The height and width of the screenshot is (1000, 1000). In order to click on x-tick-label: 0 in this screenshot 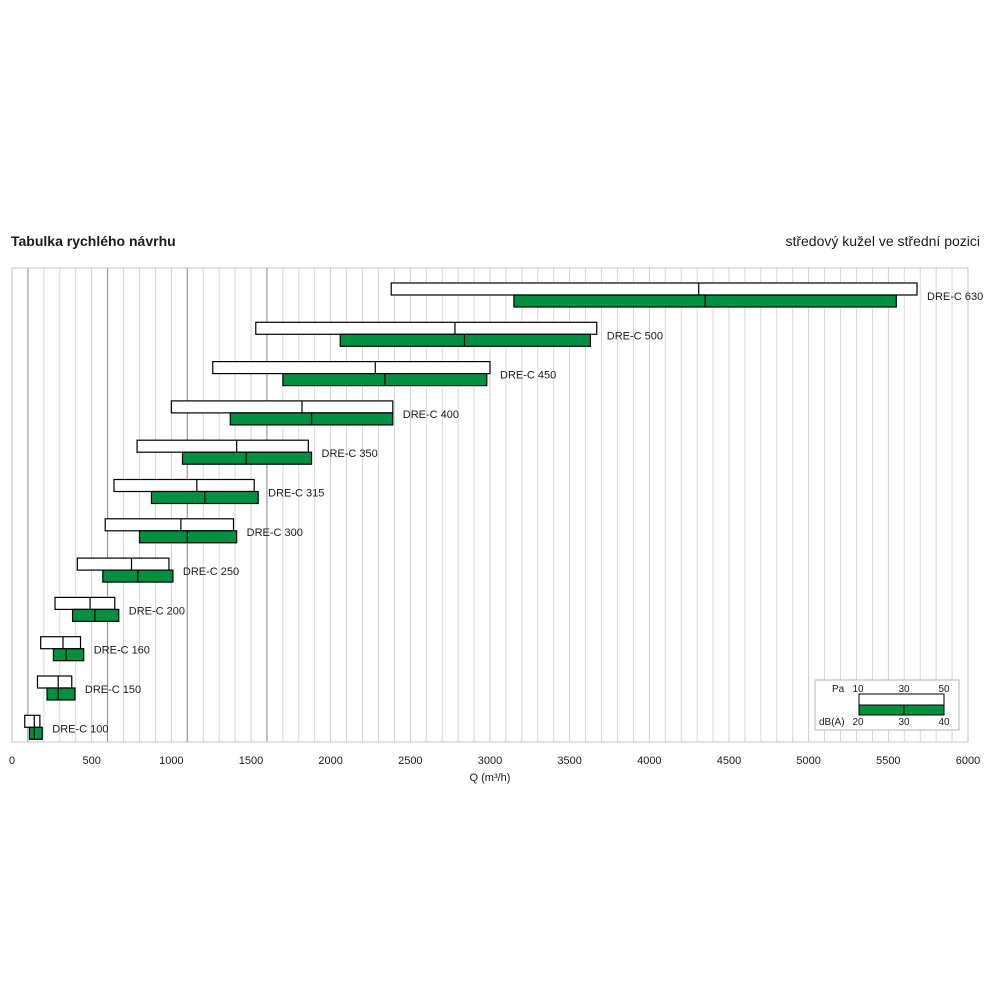, I will do `click(12, 761)`.